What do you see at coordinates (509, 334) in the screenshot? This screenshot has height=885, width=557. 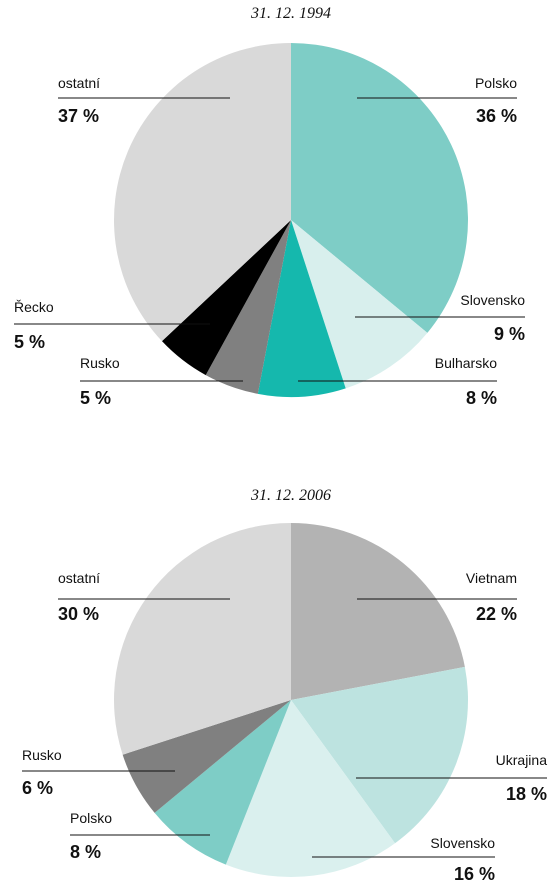 I see `value-label: 9 %` at bounding box center [509, 334].